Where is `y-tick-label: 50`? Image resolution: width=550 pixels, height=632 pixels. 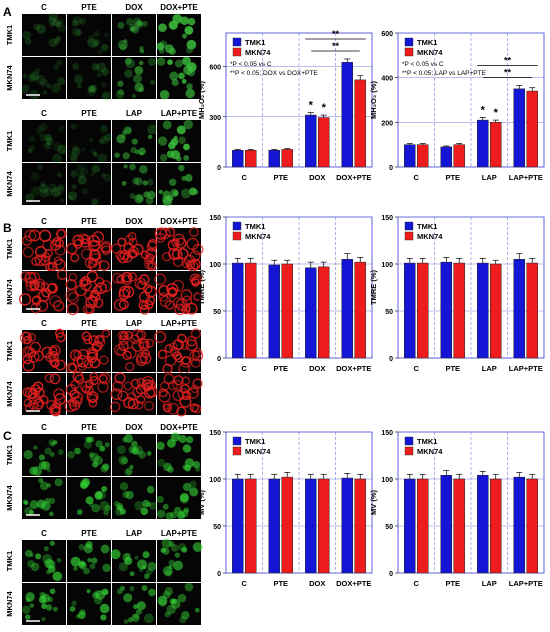 y-tick-label: 50 is located at coordinates (389, 527).